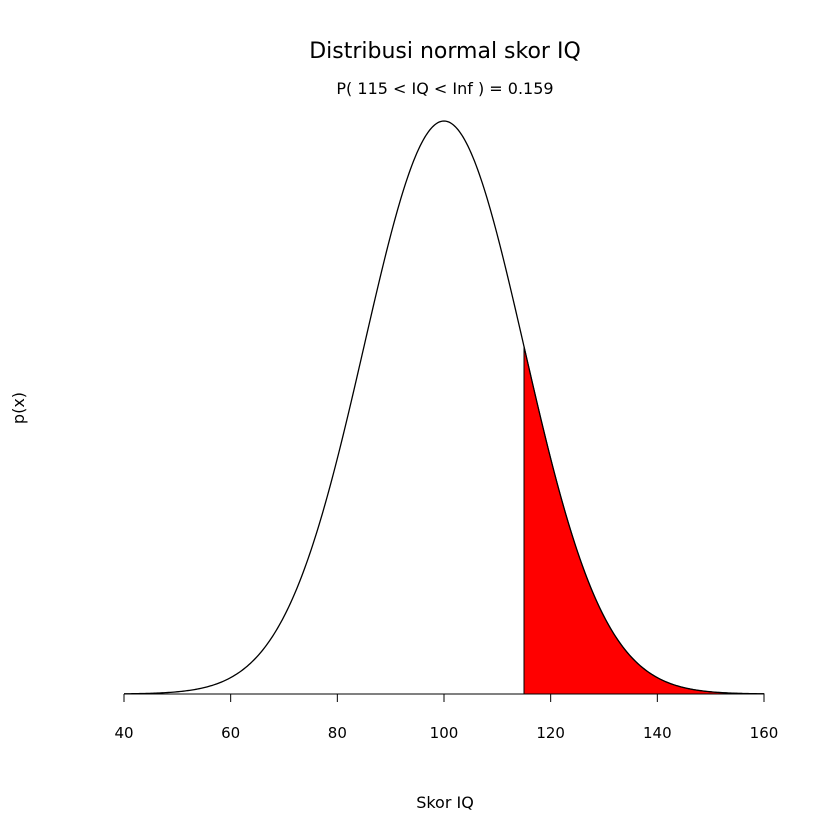  I want to click on x-tick-label: 80, so click(337, 733).